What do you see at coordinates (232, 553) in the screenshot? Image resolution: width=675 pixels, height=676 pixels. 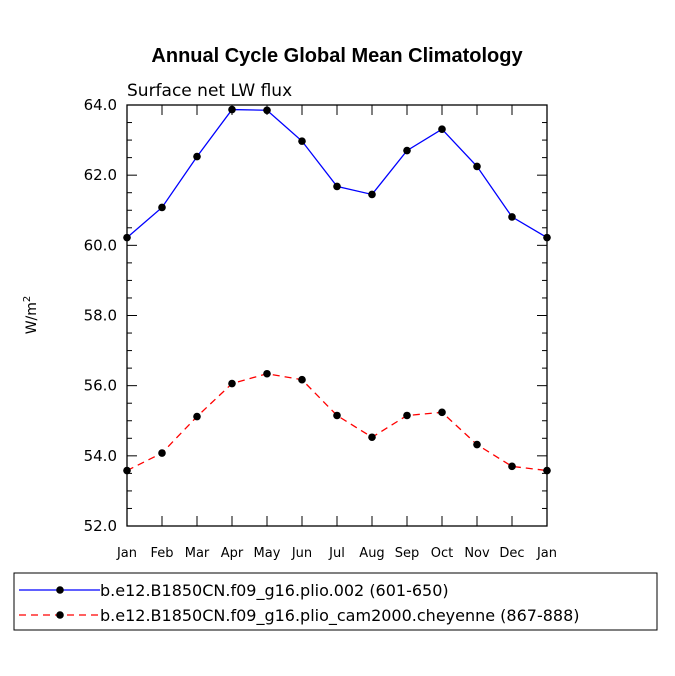 I see `x-tick-label: Apr` at bounding box center [232, 553].